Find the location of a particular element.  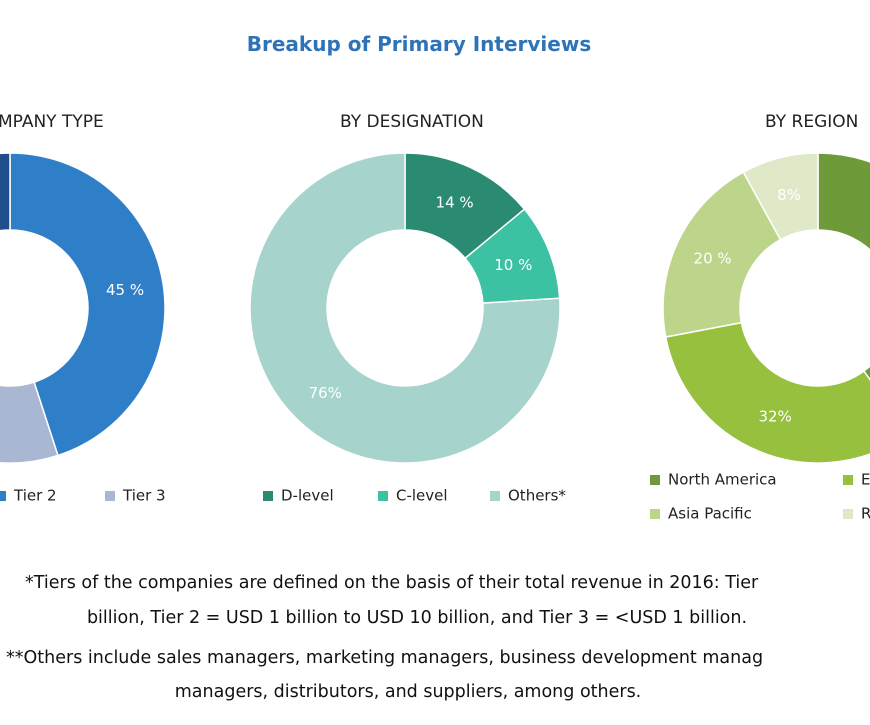

donut-slice-row is located at coordinates (780, 196).